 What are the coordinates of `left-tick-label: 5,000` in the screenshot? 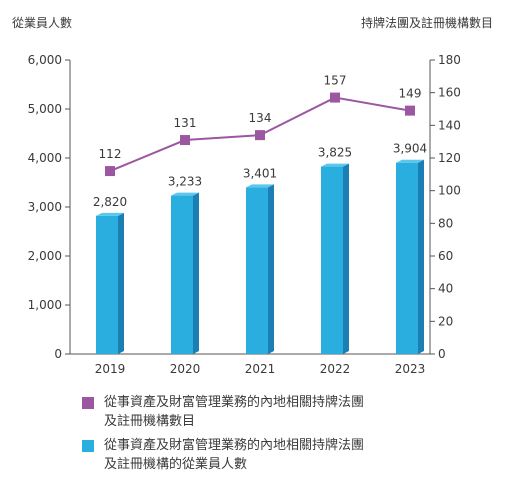 It's located at (45, 109).